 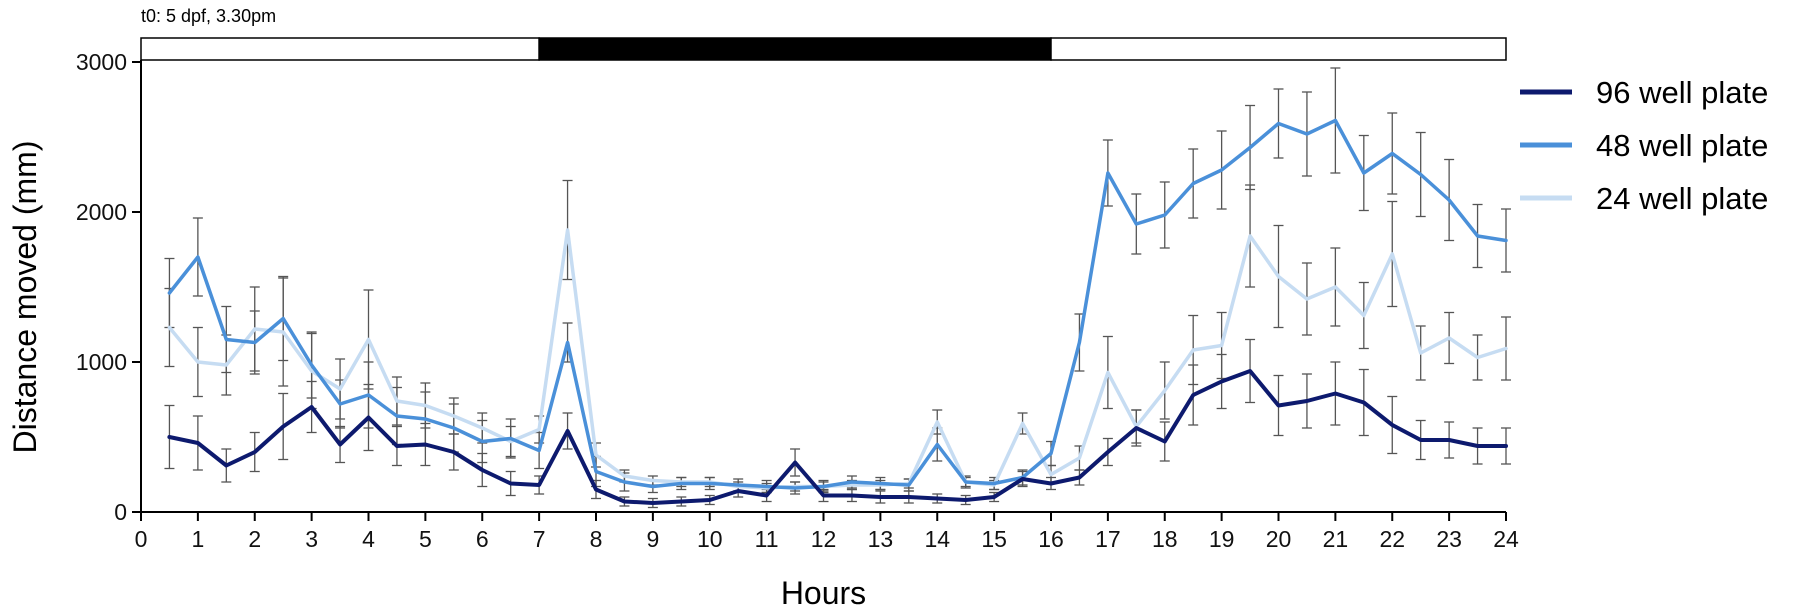 What do you see at coordinates (1682, 92) in the screenshot?
I see `legend-label: 96 well plate` at bounding box center [1682, 92].